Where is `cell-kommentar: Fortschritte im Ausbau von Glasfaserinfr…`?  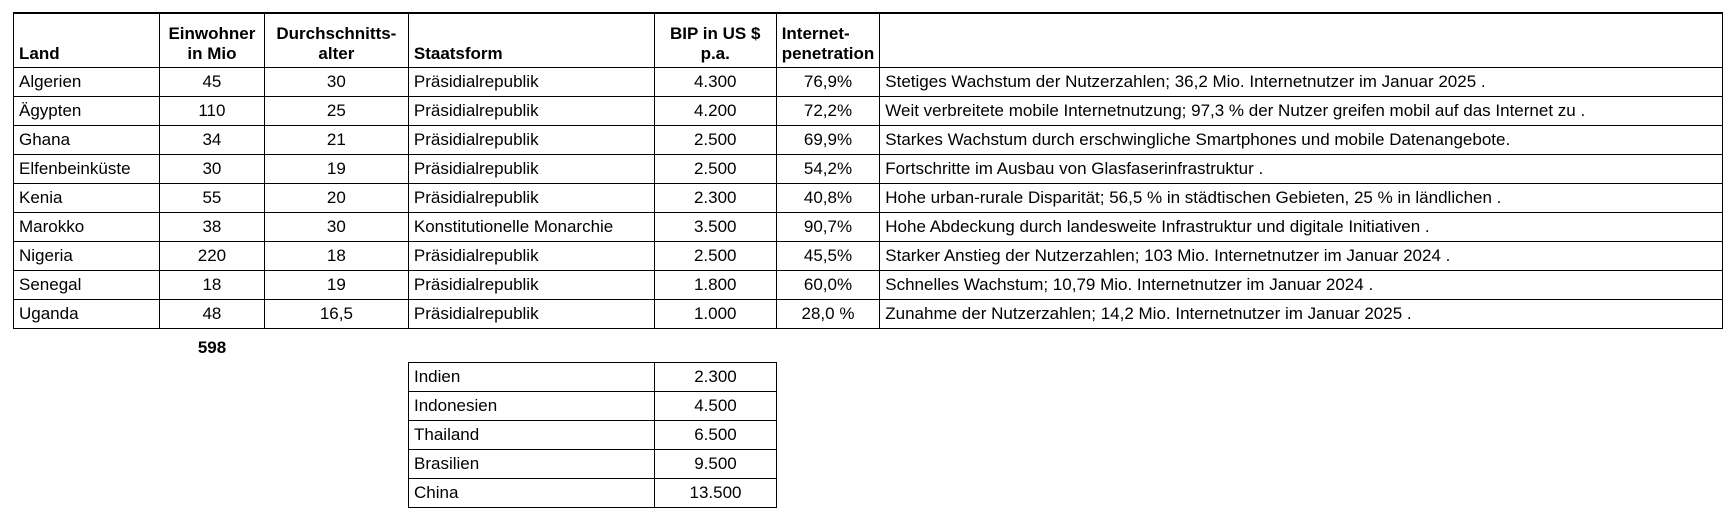 cell-kommentar: Fortschritte im Ausbau von Glasfaserinfr… is located at coordinates (1301, 168).